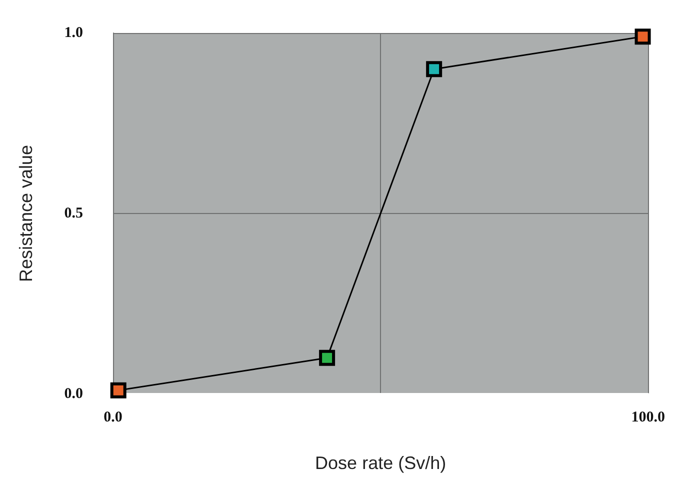 Image resolution: width=676 pixels, height=495 pixels. What do you see at coordinates (648, 418) in the screenshot?
I see `x-tick-label: 100.0` at bounding box center [648, 418].